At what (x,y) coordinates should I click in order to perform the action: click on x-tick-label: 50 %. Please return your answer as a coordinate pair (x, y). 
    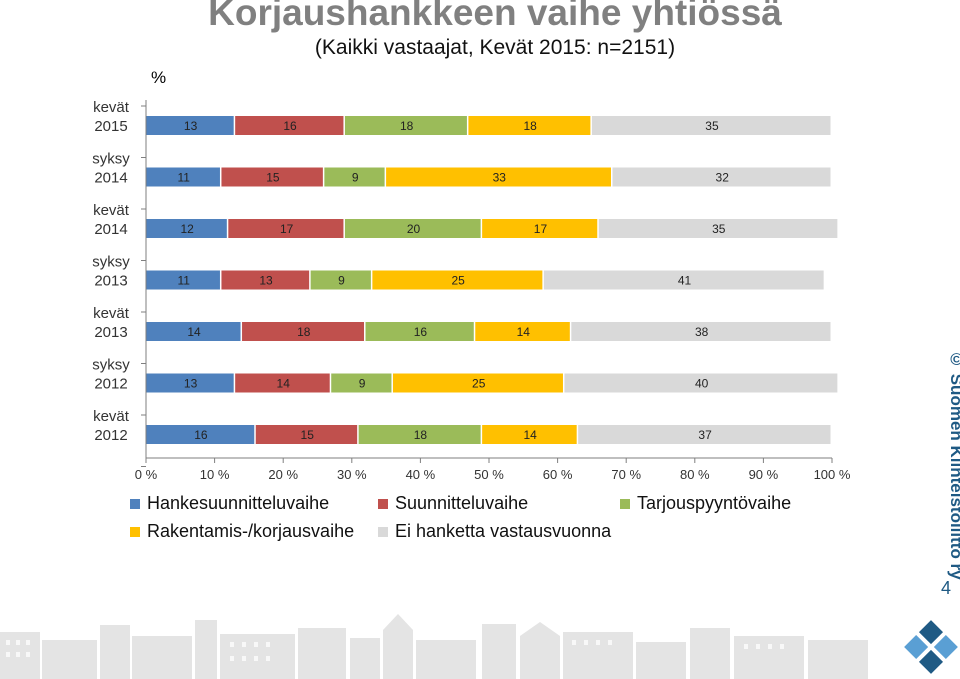
    Looking at the image, I should click on (489, 474).